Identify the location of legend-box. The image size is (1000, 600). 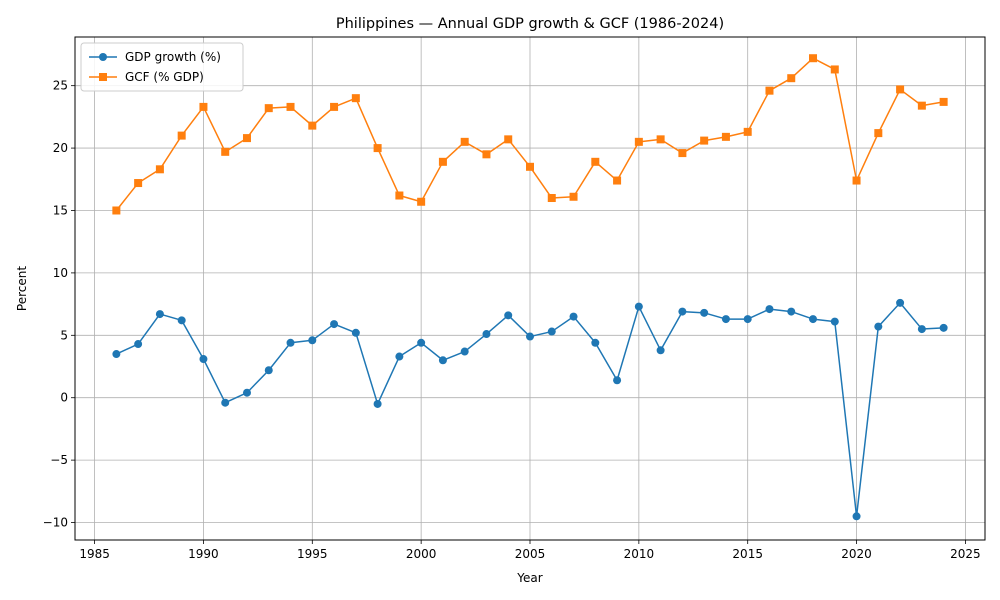
(162, 67).